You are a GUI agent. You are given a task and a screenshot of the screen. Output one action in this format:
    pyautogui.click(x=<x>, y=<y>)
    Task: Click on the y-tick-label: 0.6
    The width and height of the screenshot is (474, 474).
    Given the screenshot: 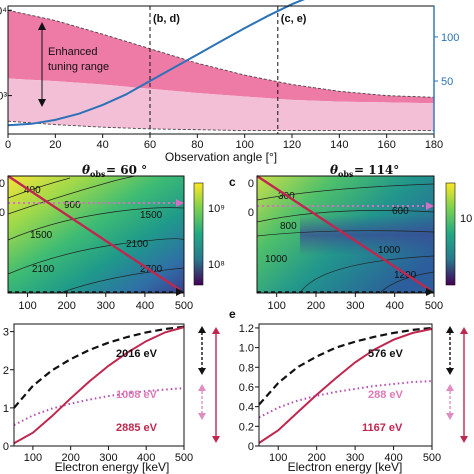 What is the action you would take?
    pyautogui.click(x=246, y=388)
    